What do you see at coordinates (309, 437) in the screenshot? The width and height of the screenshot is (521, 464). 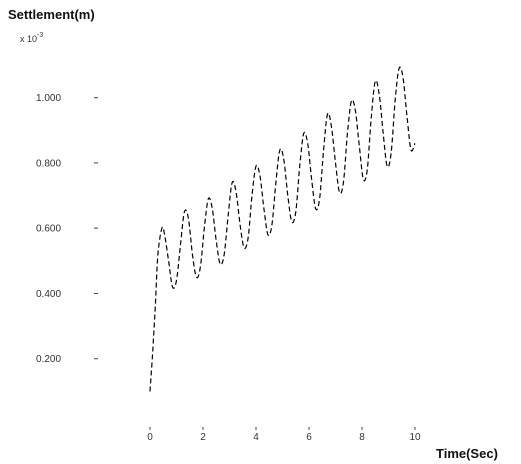 I see `x-tick-label: 6` at bounding box center [309, 437].